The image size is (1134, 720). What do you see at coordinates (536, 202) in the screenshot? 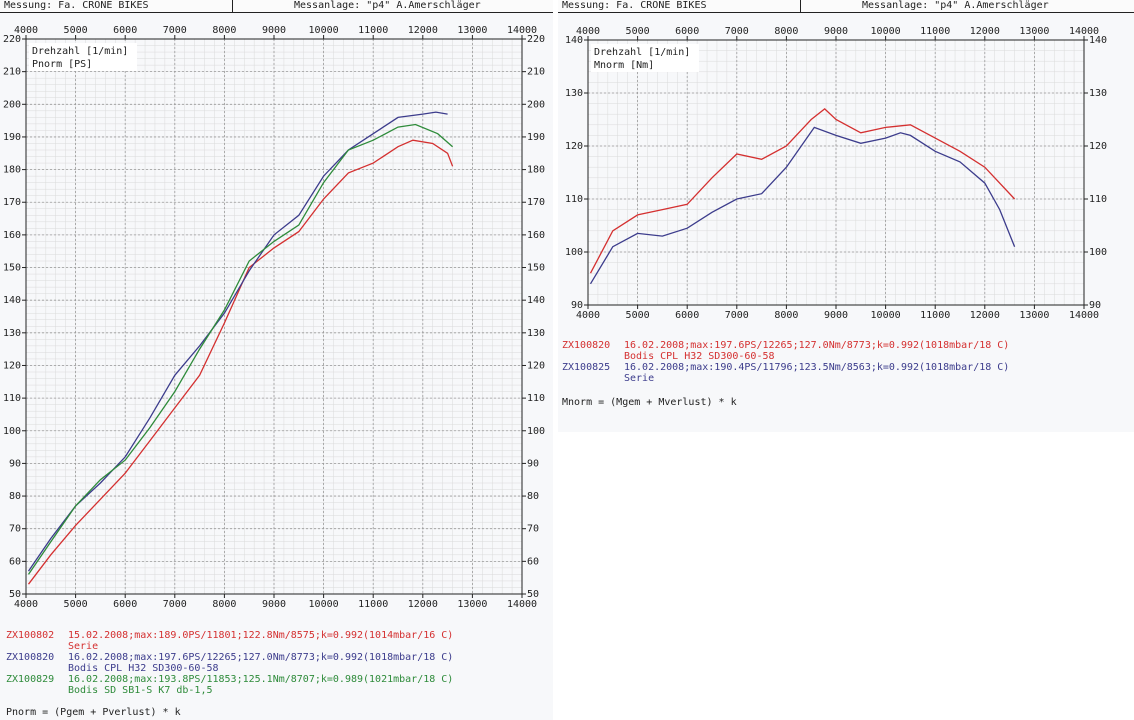
I see `y-tick-label-right: 170` at bounding box center [536, 202].